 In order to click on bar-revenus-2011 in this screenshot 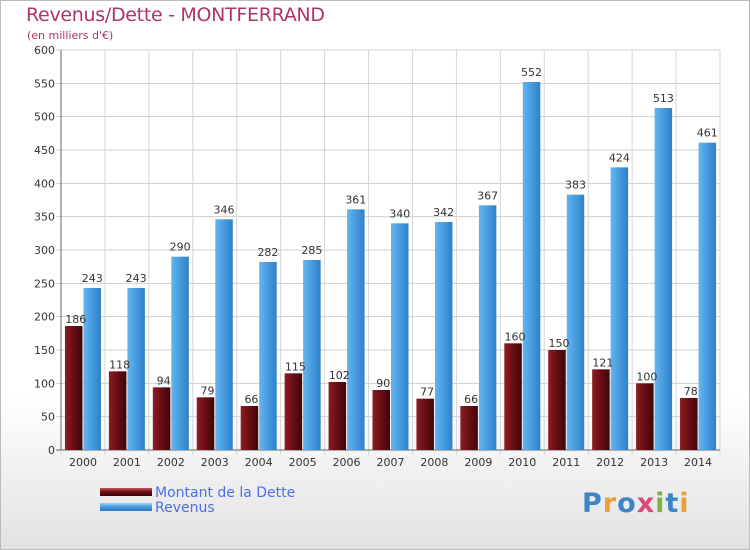, I will do `click(575, 322)`.